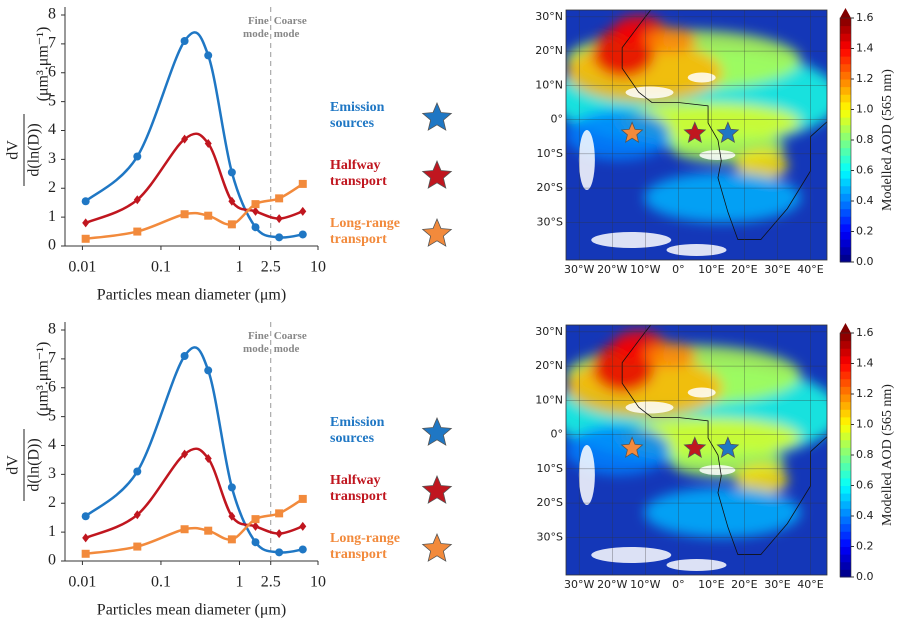 The height and width of the screenshot is (623, 898). I want to click on colorbar-extend, so click(845, 328).